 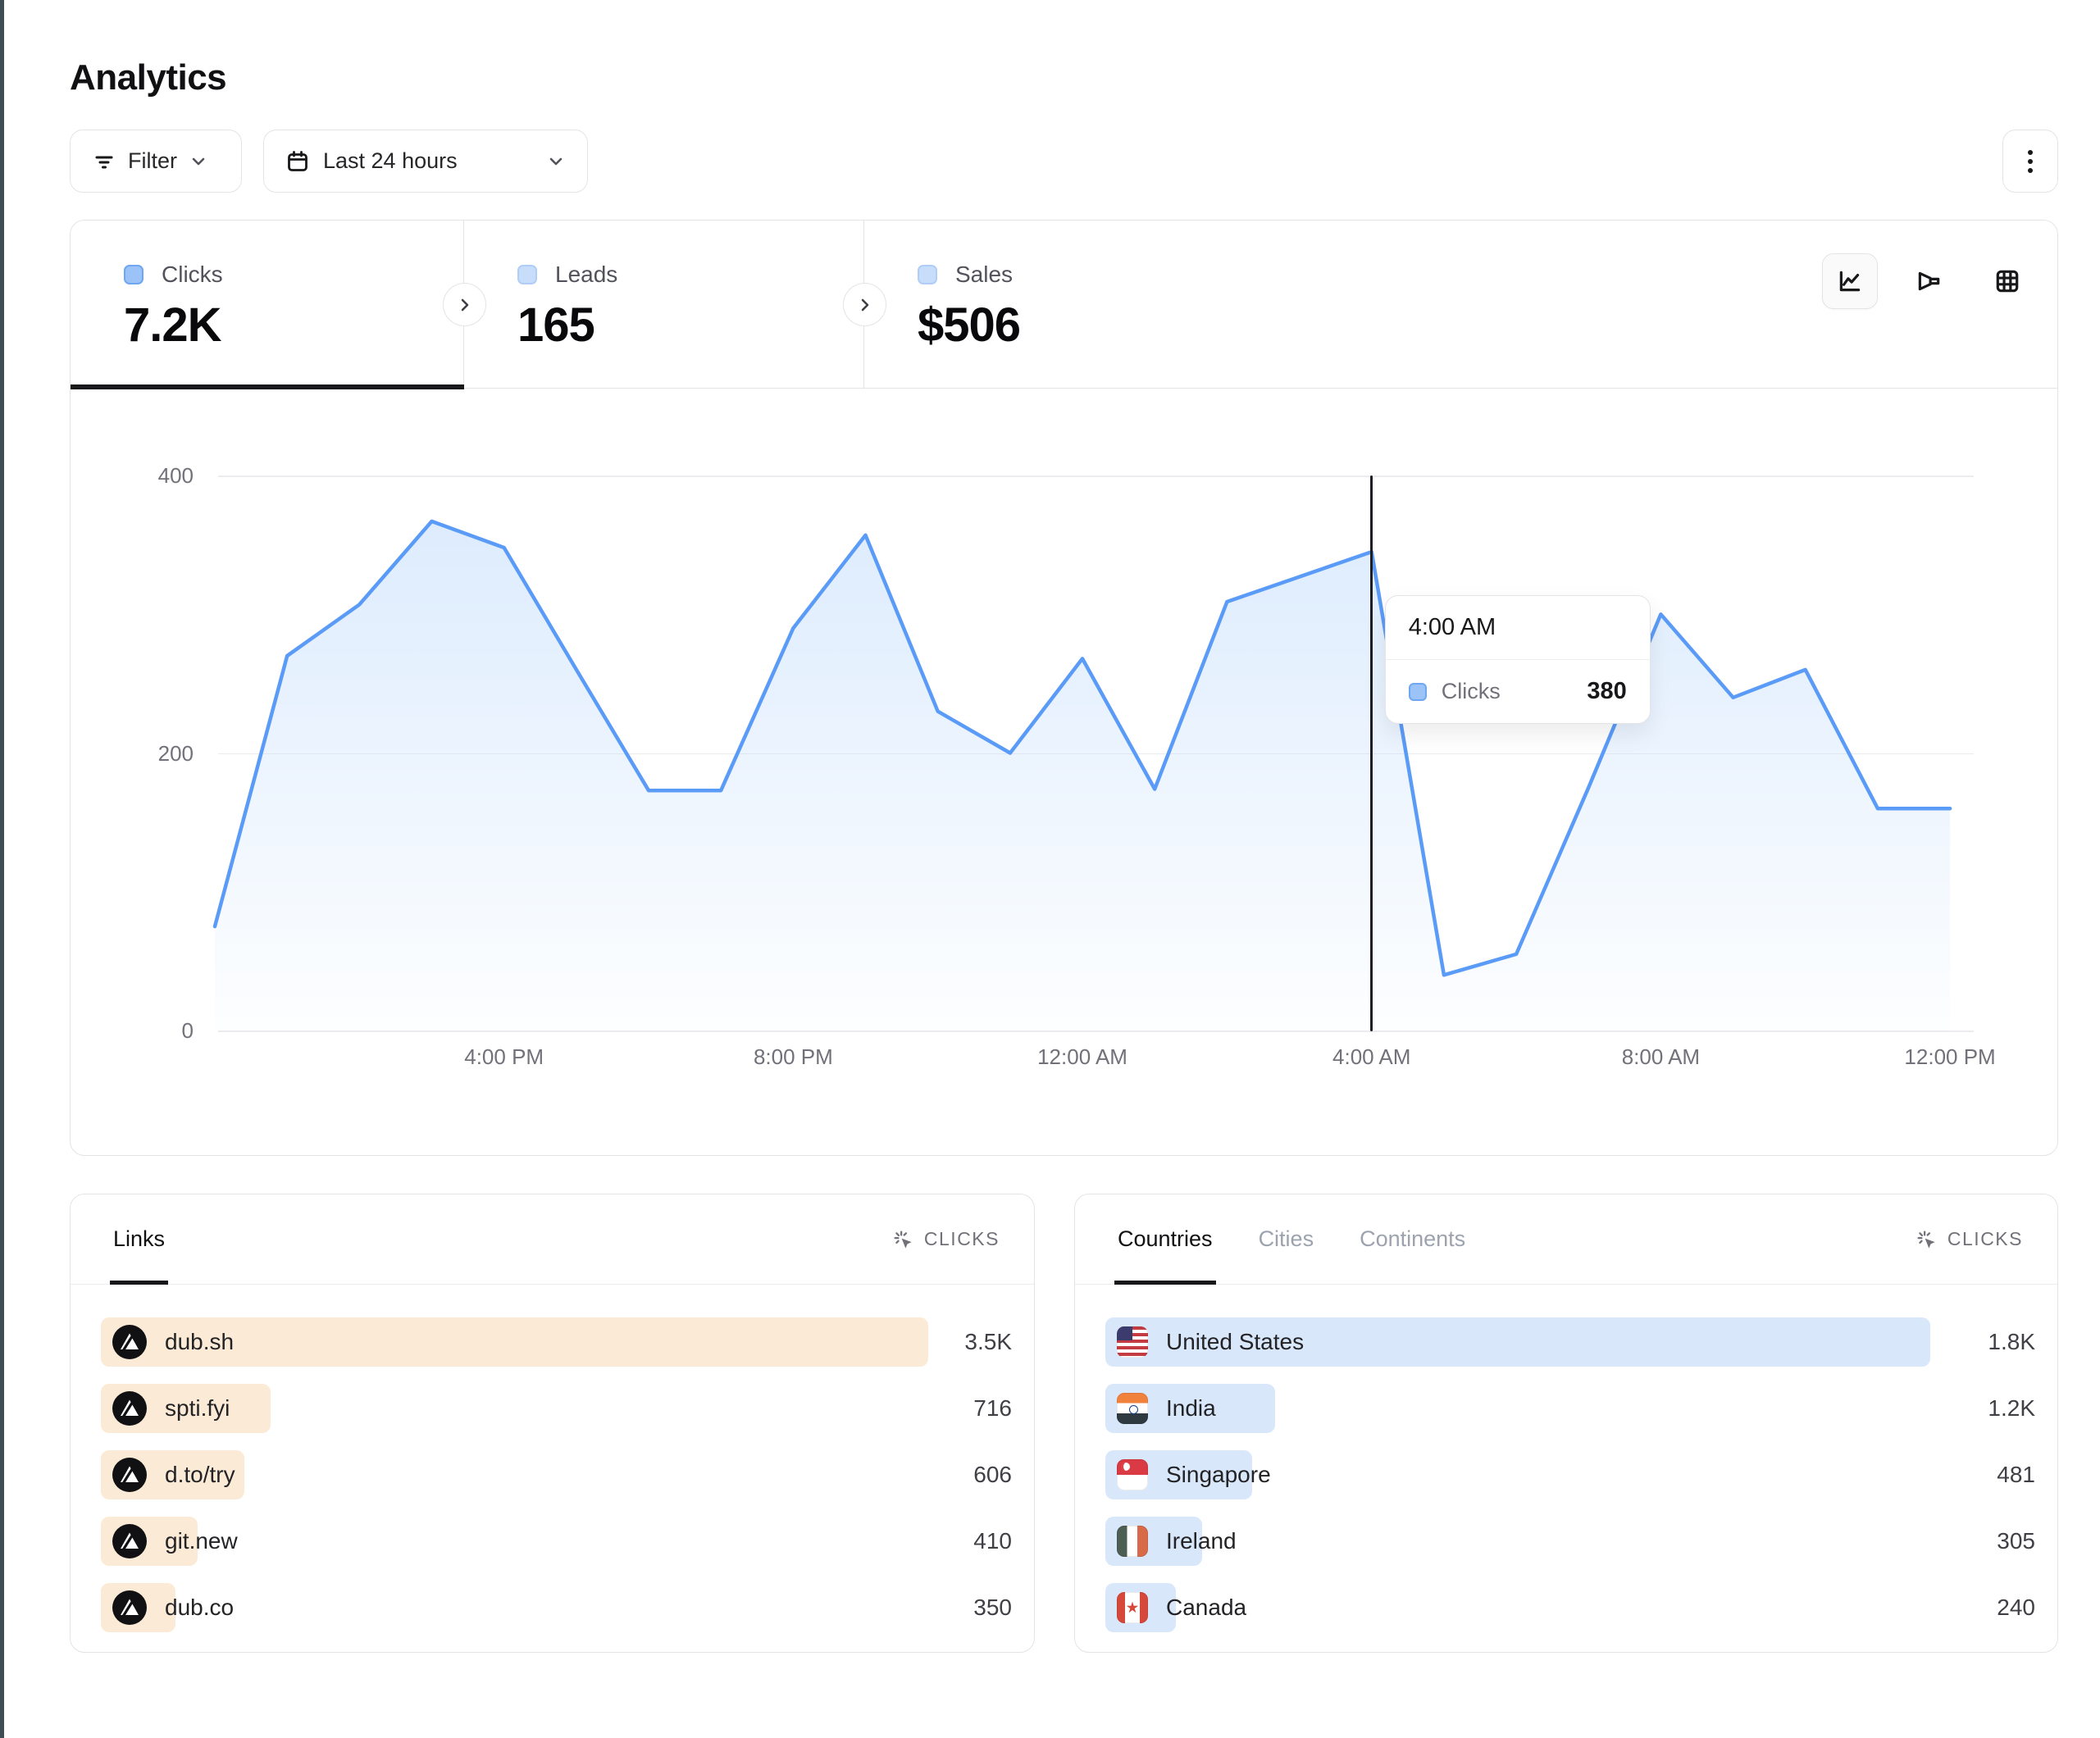 I want to click on date-range-button: Last 24 hours, so click(x=425, y=161).